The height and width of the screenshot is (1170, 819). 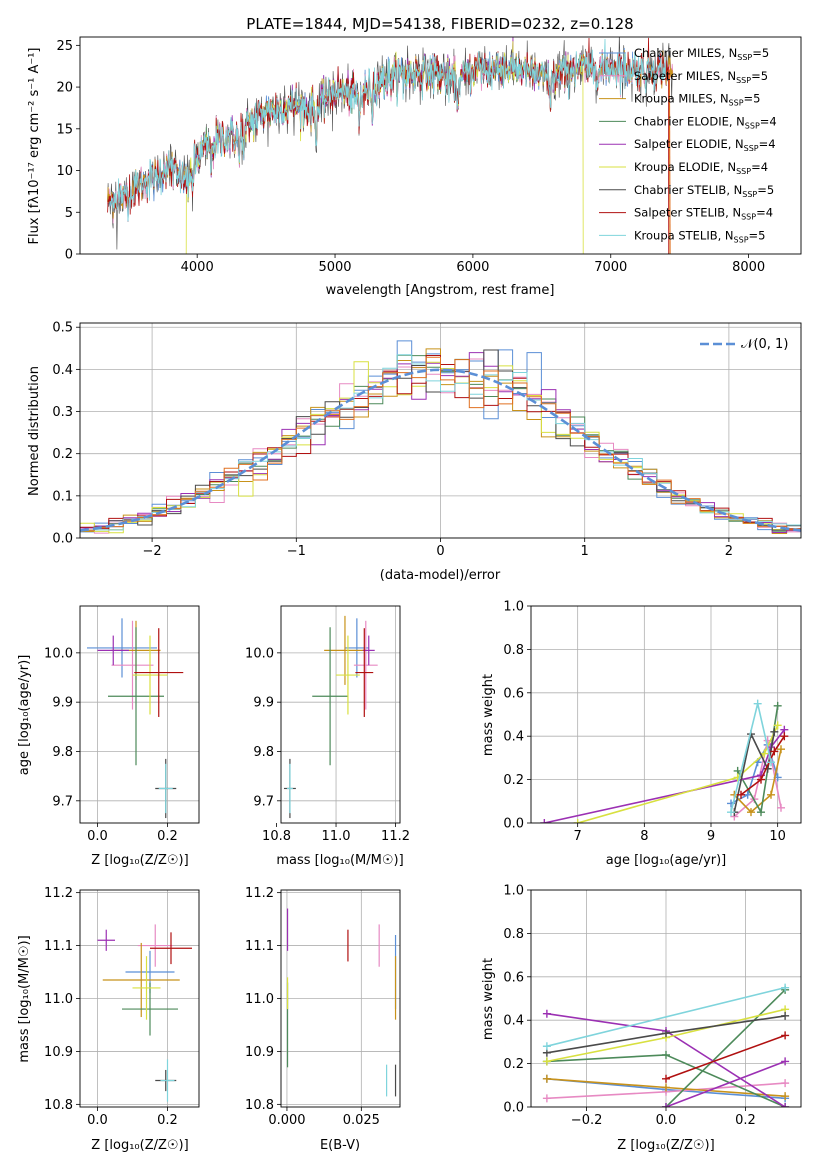 What do you see at coordinates (704, 191) in the screenshot?
I see `spectrum-legend-label-6: Chabrier STELIB, NSSP=5` at bounding box center [704, 191].